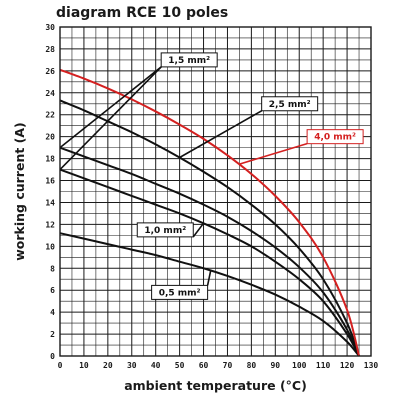 Image resolution: width=400 pixels, height=400 pixels. Describe the element at coordinates (50, 246) in the screenshot. I see `y-tick-label: 10` at that location.